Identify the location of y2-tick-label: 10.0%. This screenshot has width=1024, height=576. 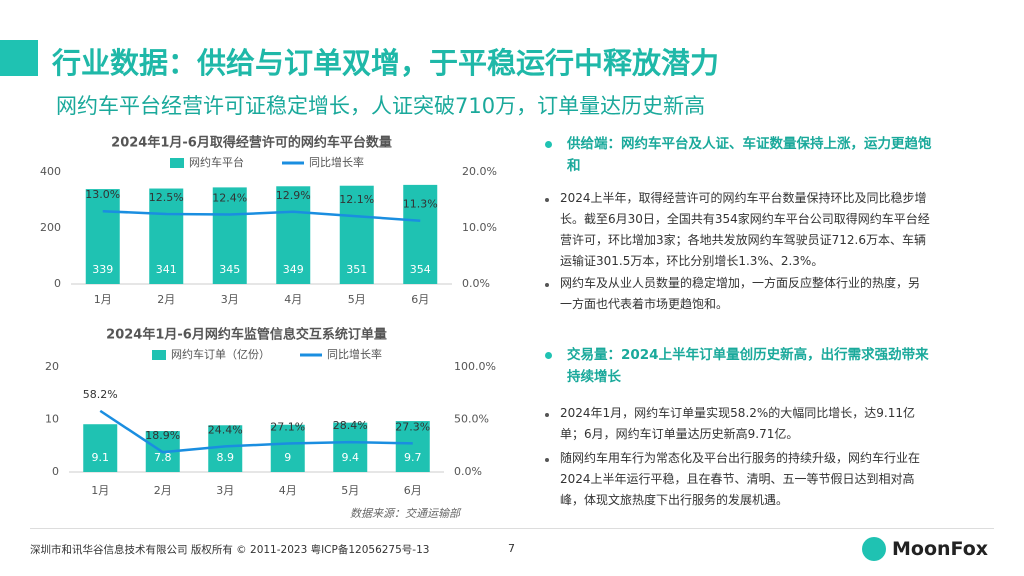
(479, 227).